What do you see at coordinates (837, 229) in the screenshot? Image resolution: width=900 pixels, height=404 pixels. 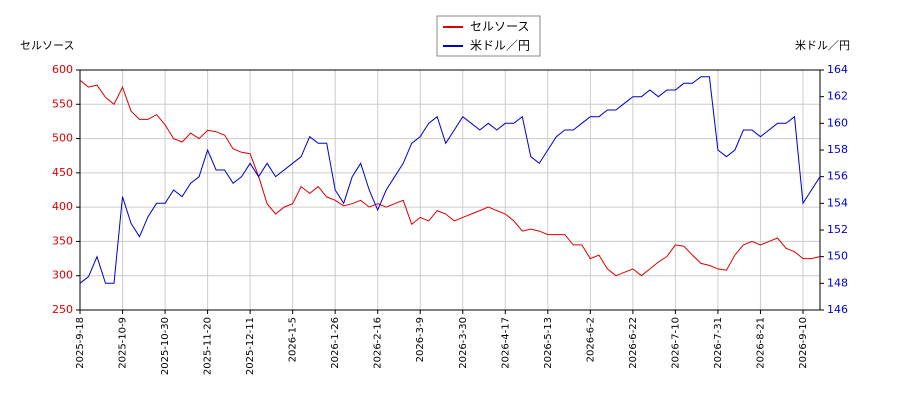 I see `y2-tick-label: 152` at bounding box center [837, 229].